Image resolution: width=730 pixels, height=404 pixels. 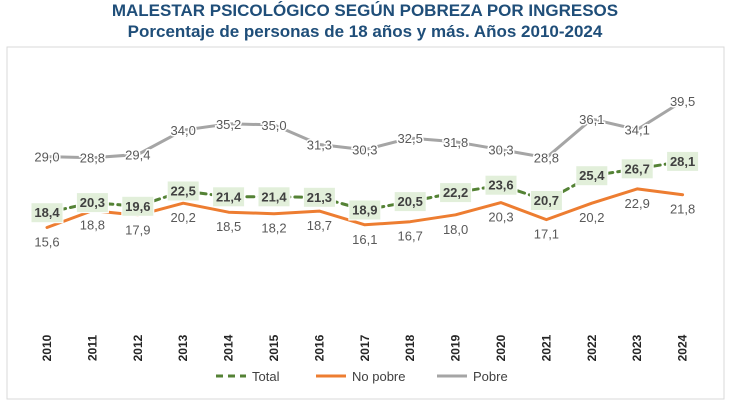 What do you see at coordinates (365, 347) in the screenshot?
I see `x-tick-label: 2017` at bounding box center [365, 347].